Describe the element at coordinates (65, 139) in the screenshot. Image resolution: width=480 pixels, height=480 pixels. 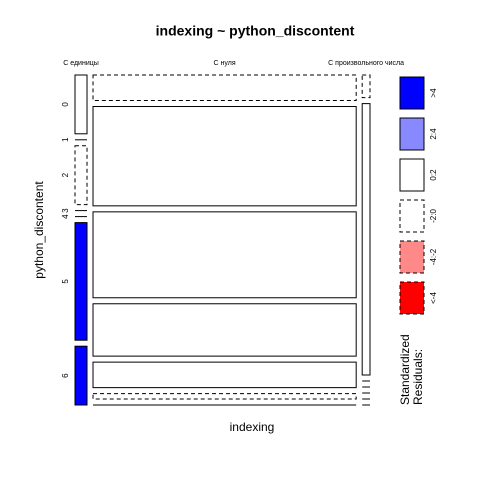
I see `y-category-label: 1` at that location.